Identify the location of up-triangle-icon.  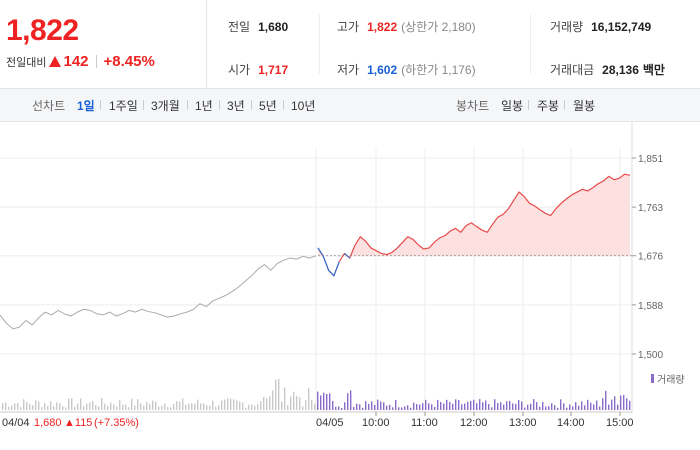
(55, 61).